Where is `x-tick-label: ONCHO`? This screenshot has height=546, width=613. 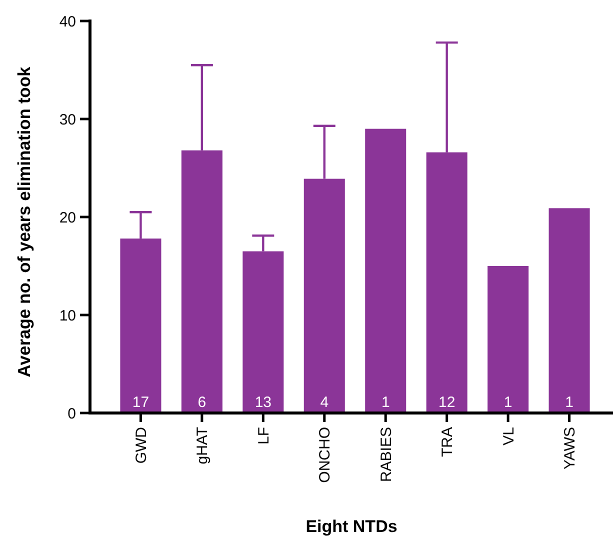
x-tick-label: ONCHO is located at coordinates (325, 455).